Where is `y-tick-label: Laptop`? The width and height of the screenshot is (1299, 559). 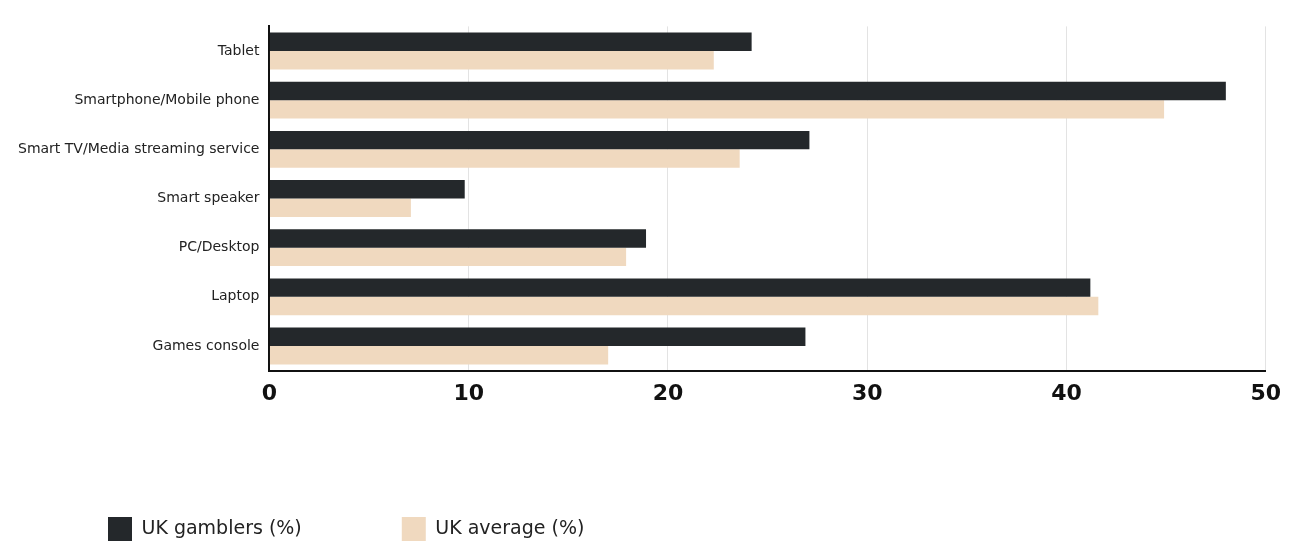 y-tick-label: Laptop is located at coordinates (235, 295).